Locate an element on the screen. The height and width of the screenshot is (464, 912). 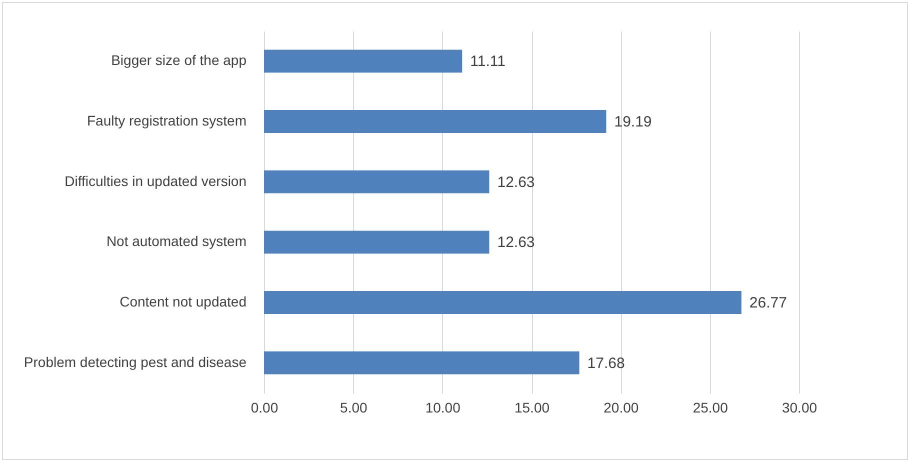
y-tick-label: Problem detecting pest and disease is located at coordinates (135, 362).